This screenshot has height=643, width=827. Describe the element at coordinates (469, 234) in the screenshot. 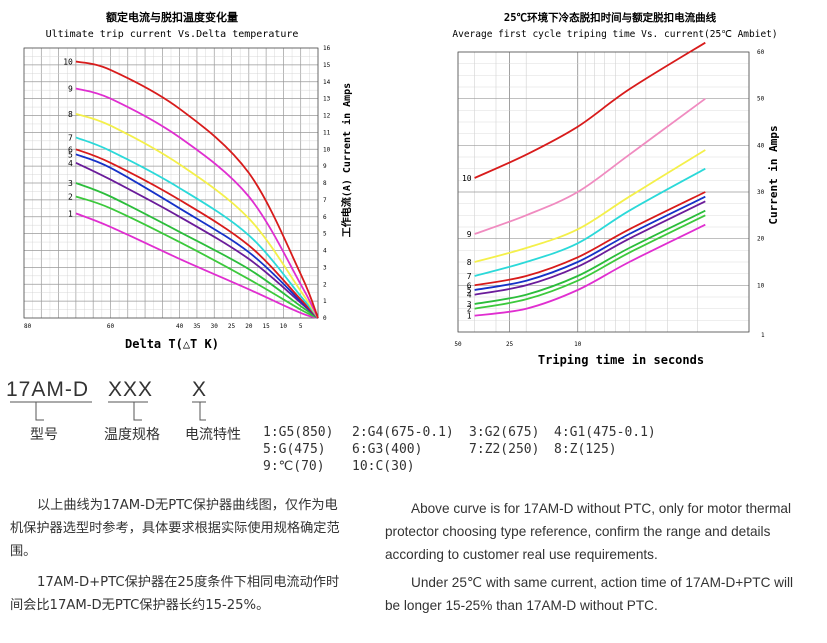

I see `chart2-series-label-9: 9` at that location.